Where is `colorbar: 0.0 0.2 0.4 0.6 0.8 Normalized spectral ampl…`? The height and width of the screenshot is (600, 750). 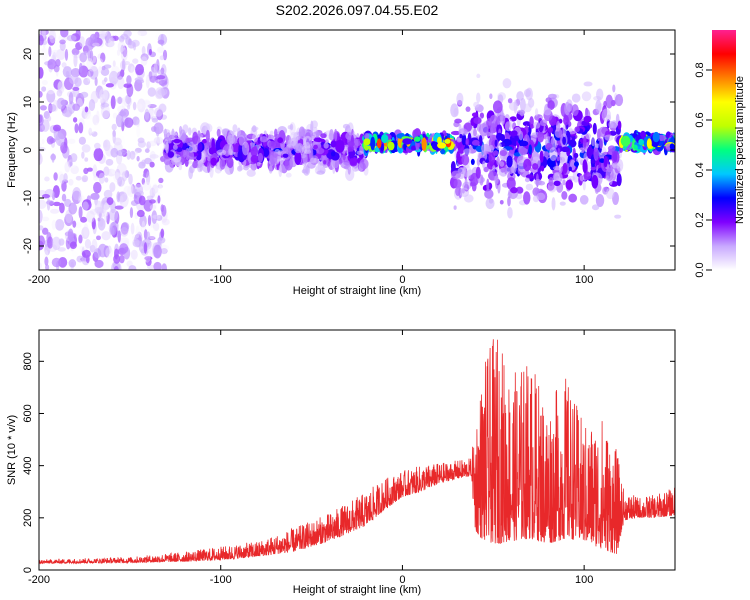 colorbar: 0.0 0.2 0.4 0.6 0.8 Normalized spectral ampl… is located at coordinates (720, 154).